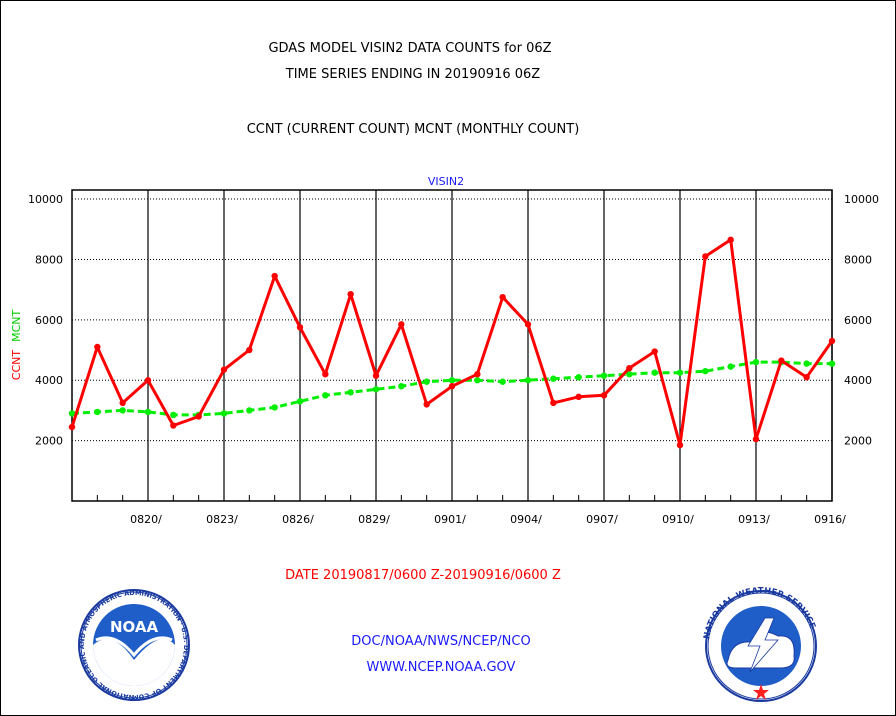 This screenshot has height=716, width=896. What do you see at coordinates (861, 199) in the screenshot?
I see `y-tick-label-right: 10000` at bounding box center [861, 199].